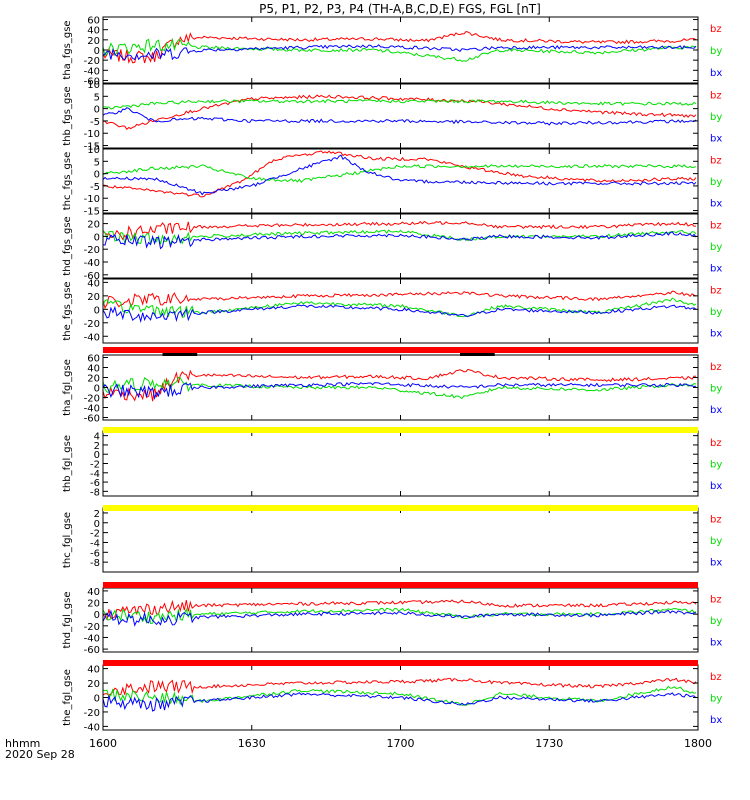 The height and width of the screenshot is (800, 750). I want to click on x-axis-date: 2020 Sep 28, so click(40, 754).